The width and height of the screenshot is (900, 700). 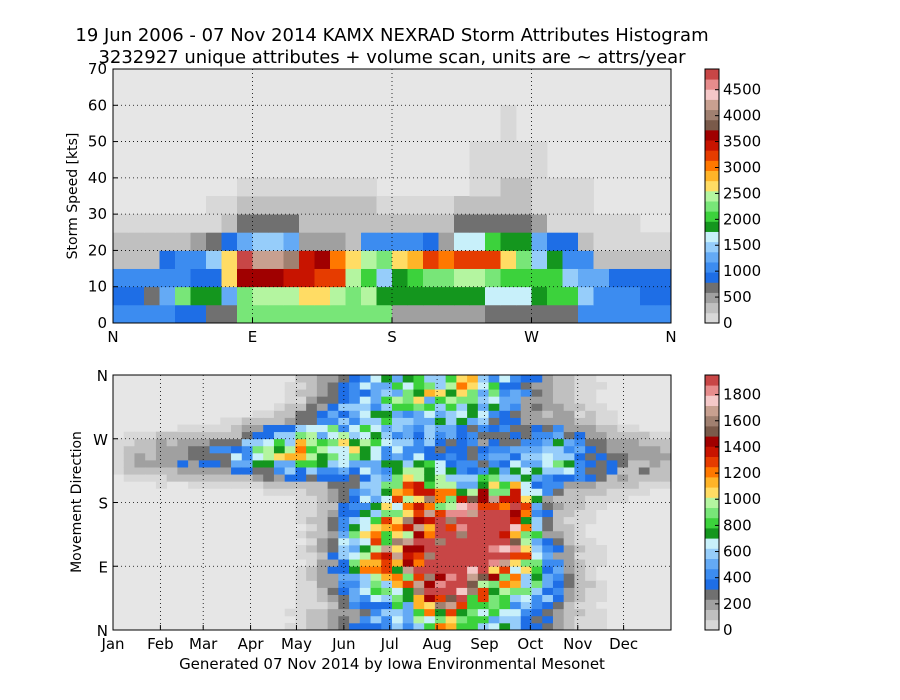 What do you see at coordinates (577, 644) in the screenshot?
I see `x-tick-label: Nov` at bounding box center [577, 644].